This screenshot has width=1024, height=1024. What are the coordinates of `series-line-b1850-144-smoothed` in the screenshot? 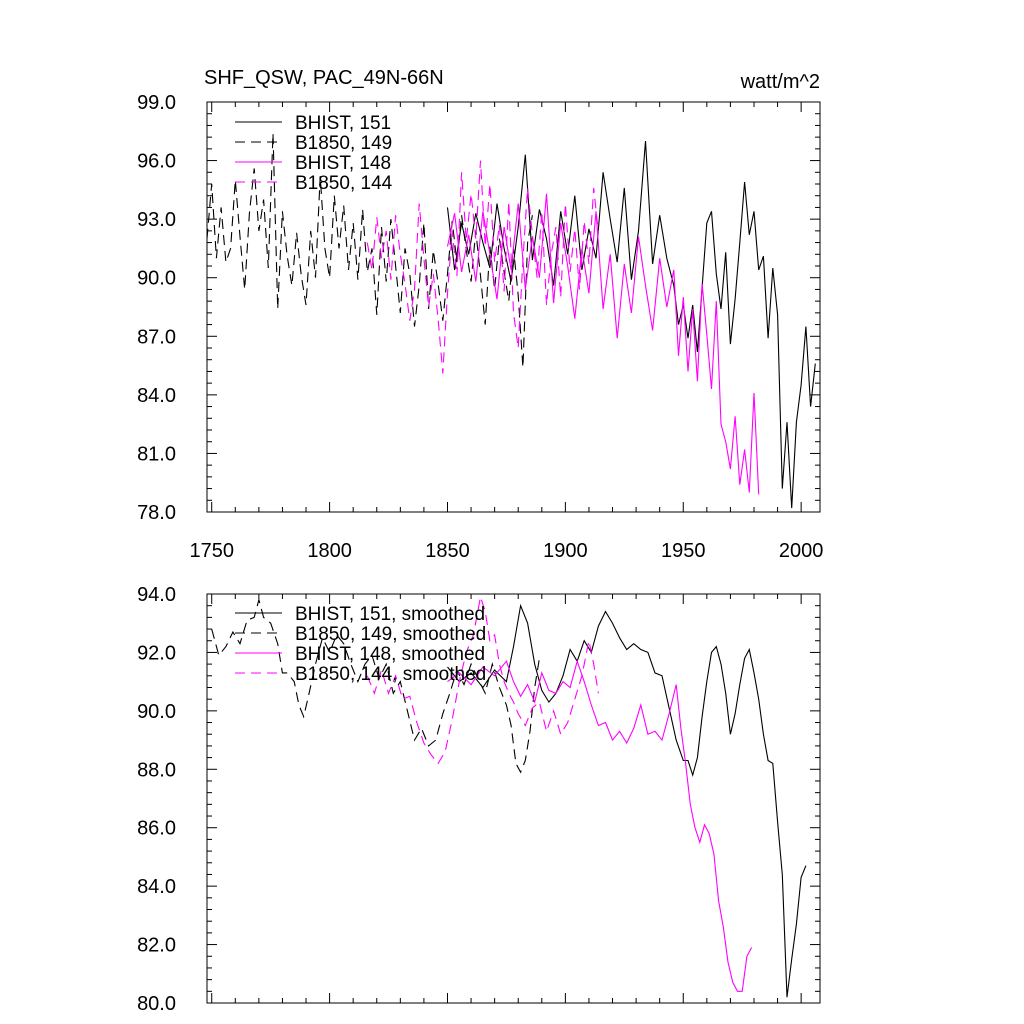 It's located at (482, 680).